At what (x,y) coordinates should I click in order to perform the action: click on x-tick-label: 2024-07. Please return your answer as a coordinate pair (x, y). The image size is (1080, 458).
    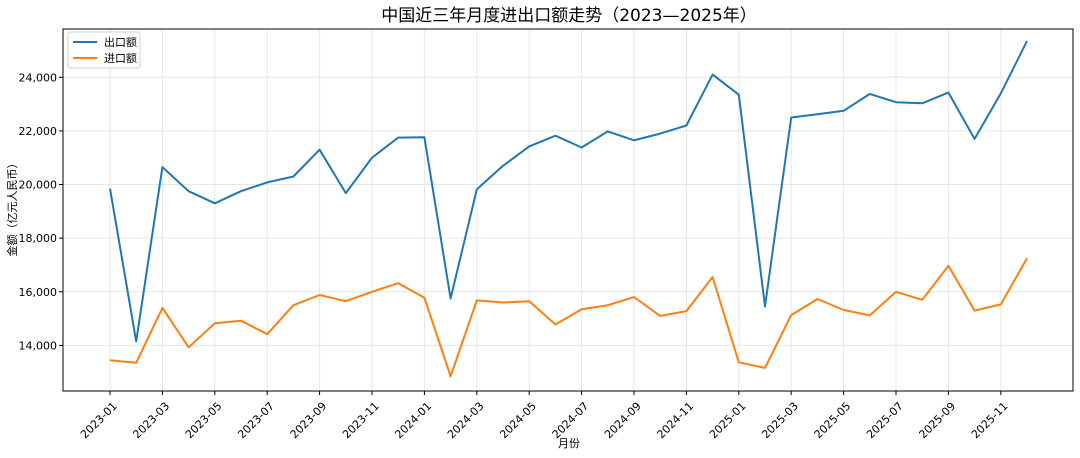
    Looking at the image, I should click on (571, 421).